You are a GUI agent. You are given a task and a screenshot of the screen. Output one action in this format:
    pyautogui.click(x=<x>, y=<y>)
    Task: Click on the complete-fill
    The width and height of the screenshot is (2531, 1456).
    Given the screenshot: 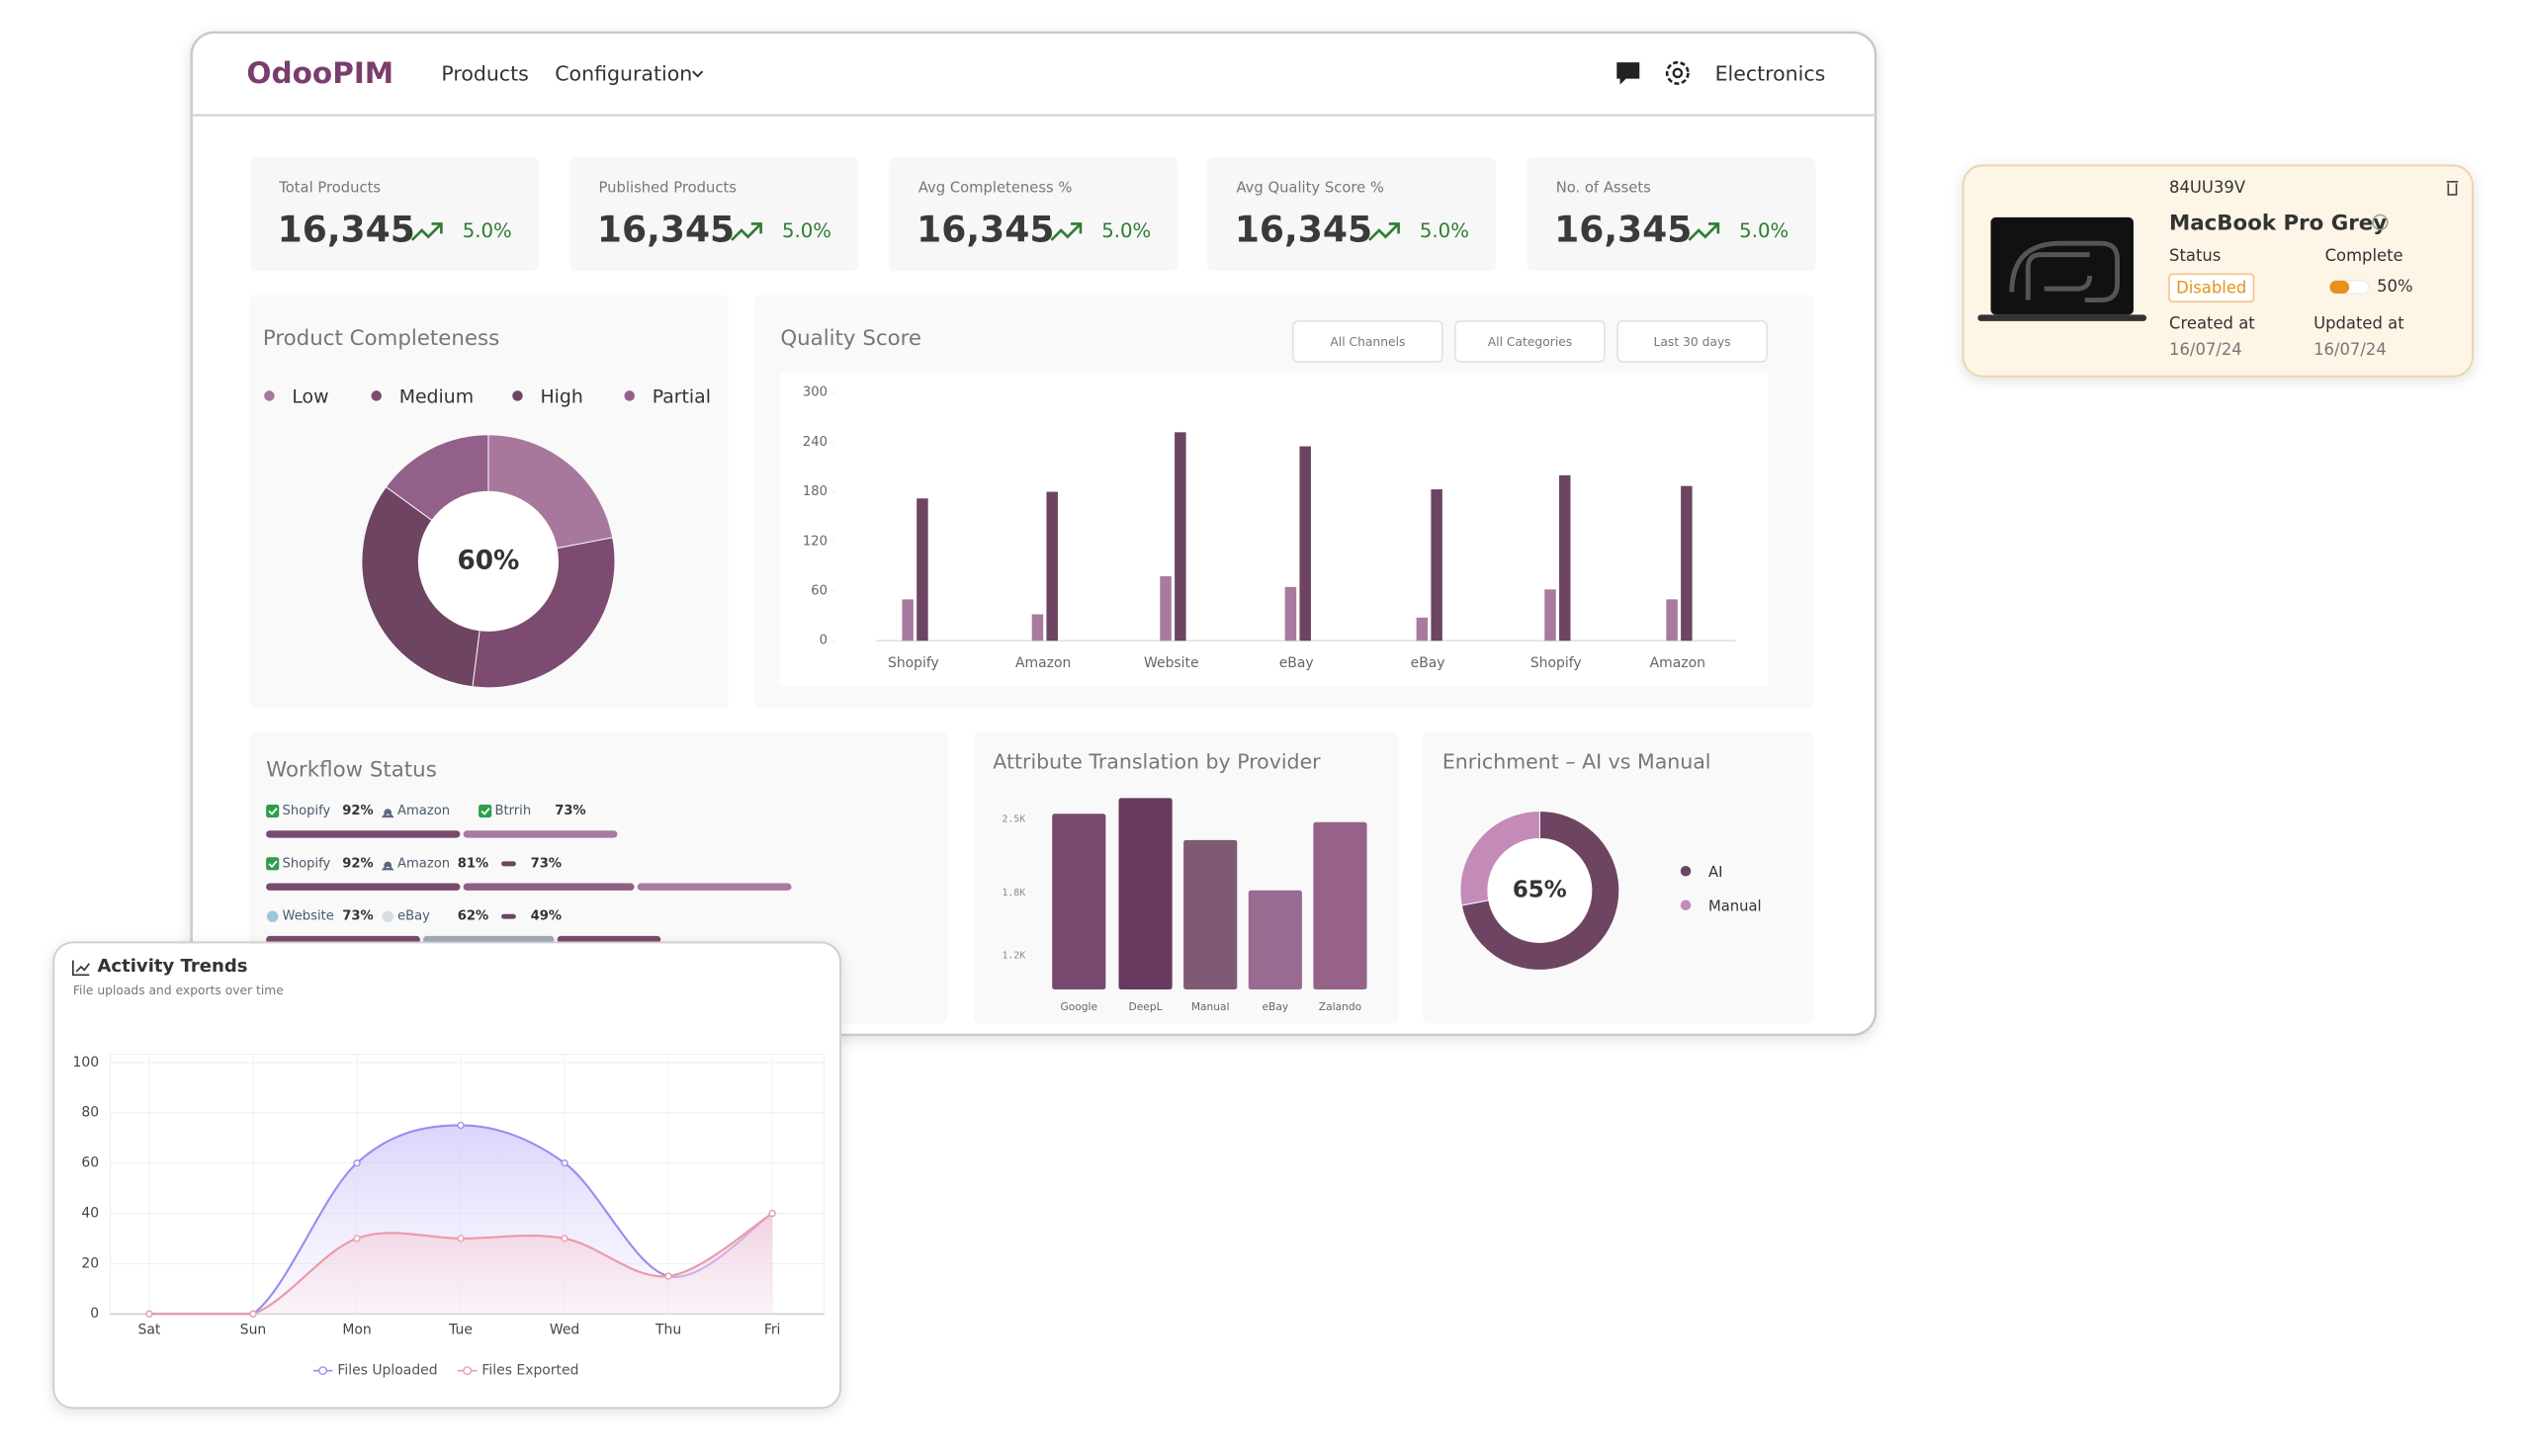 What is the action you would take?
    pyautogui.click(x=2339, y=287)
    